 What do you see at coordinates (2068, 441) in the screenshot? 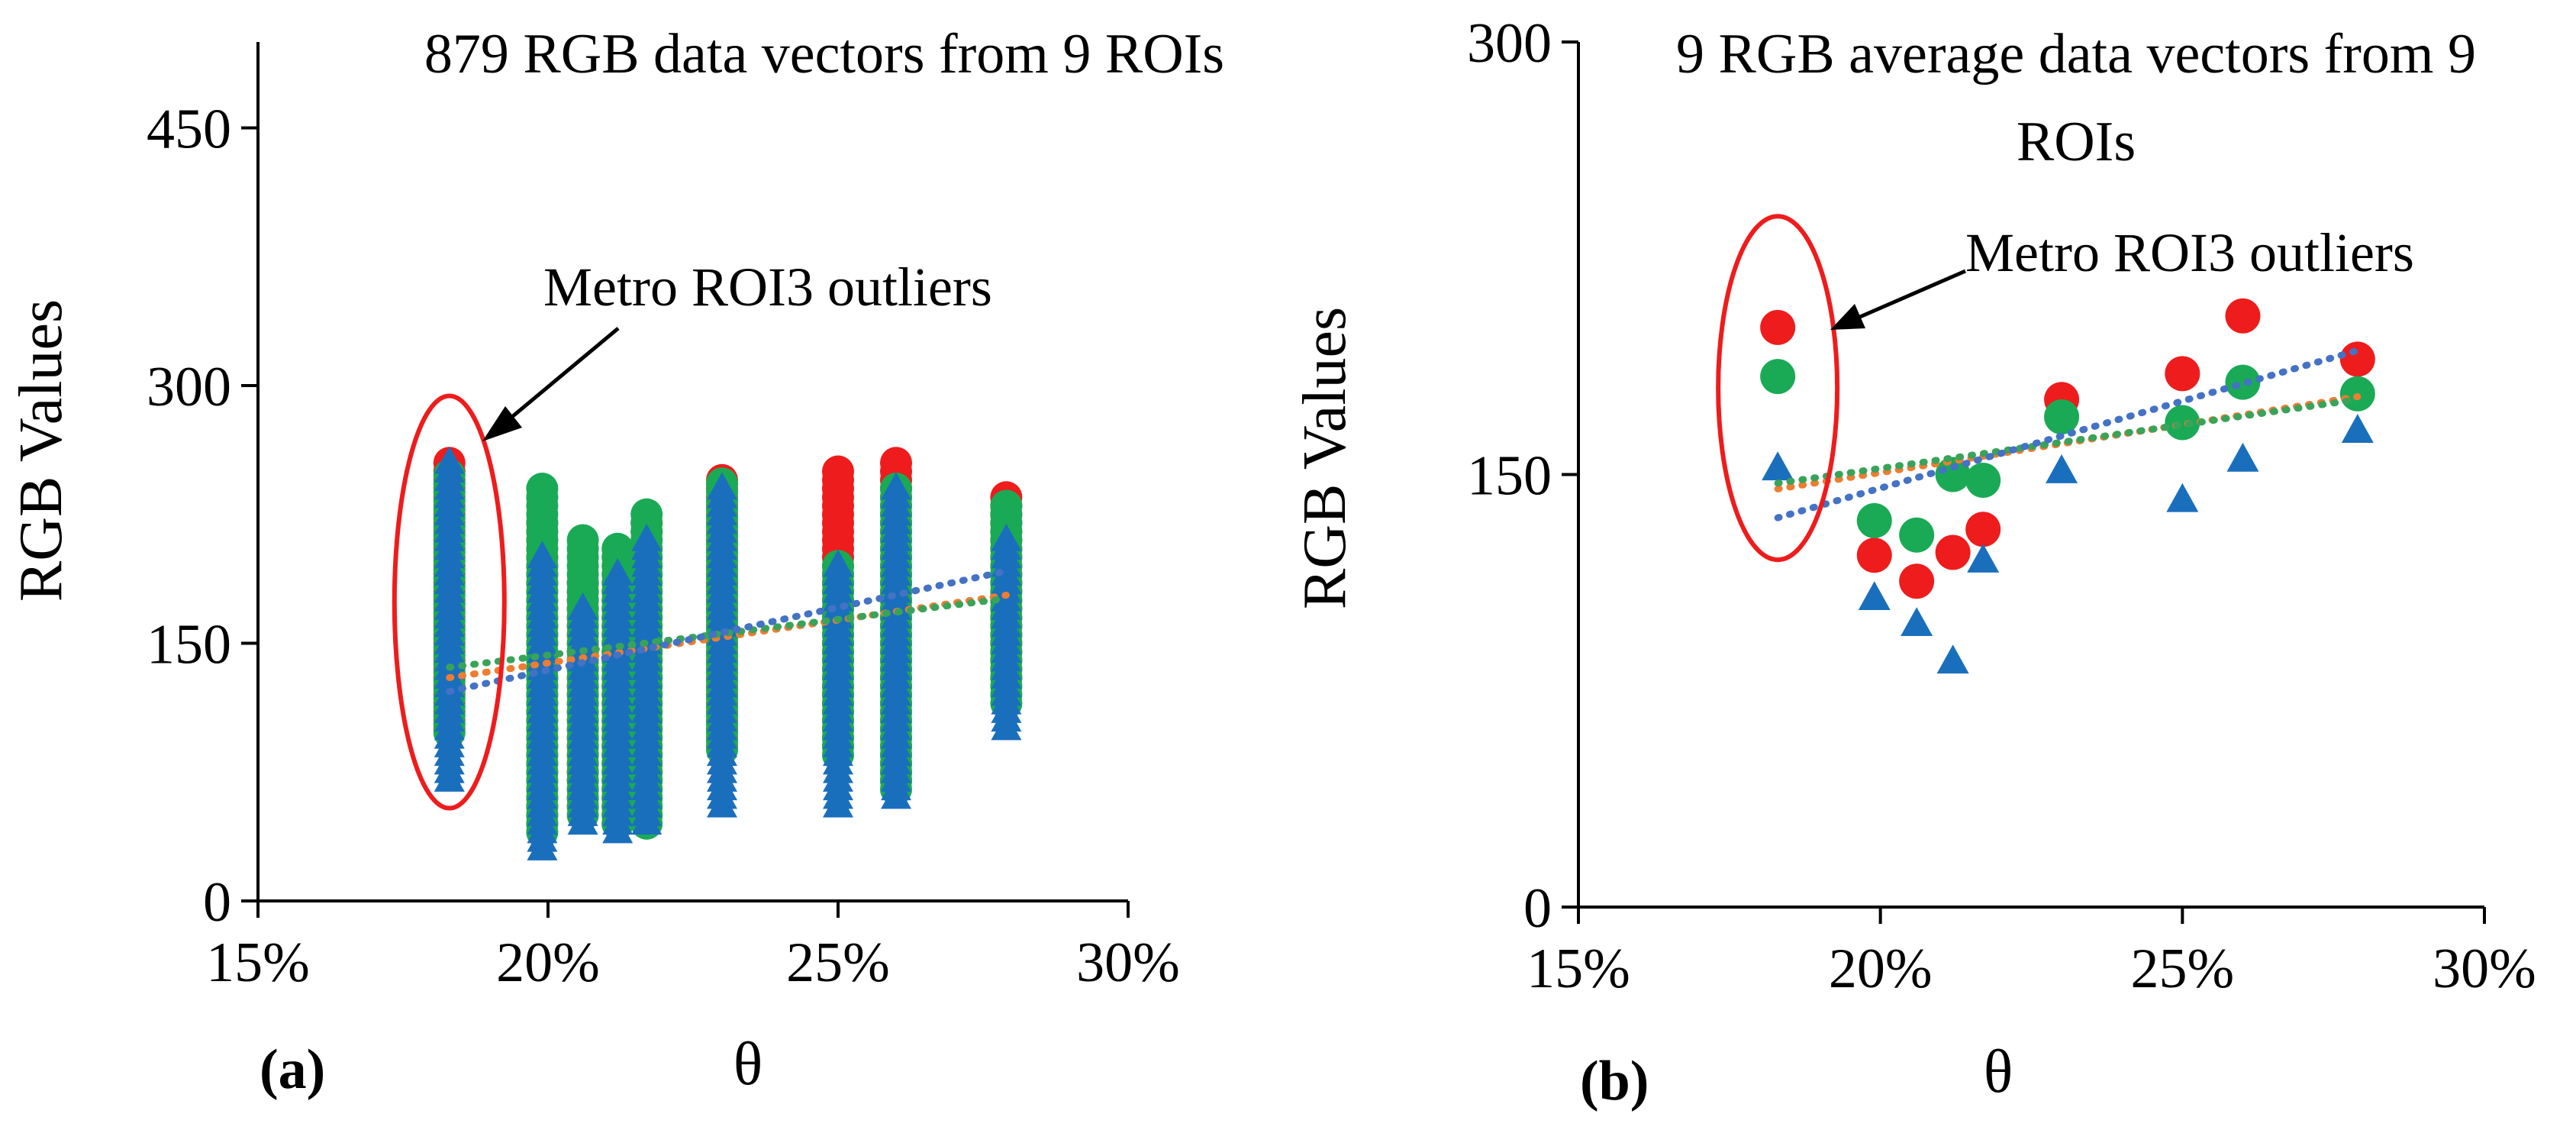
I see `trendline-g` at bounding box center [2068, 441].